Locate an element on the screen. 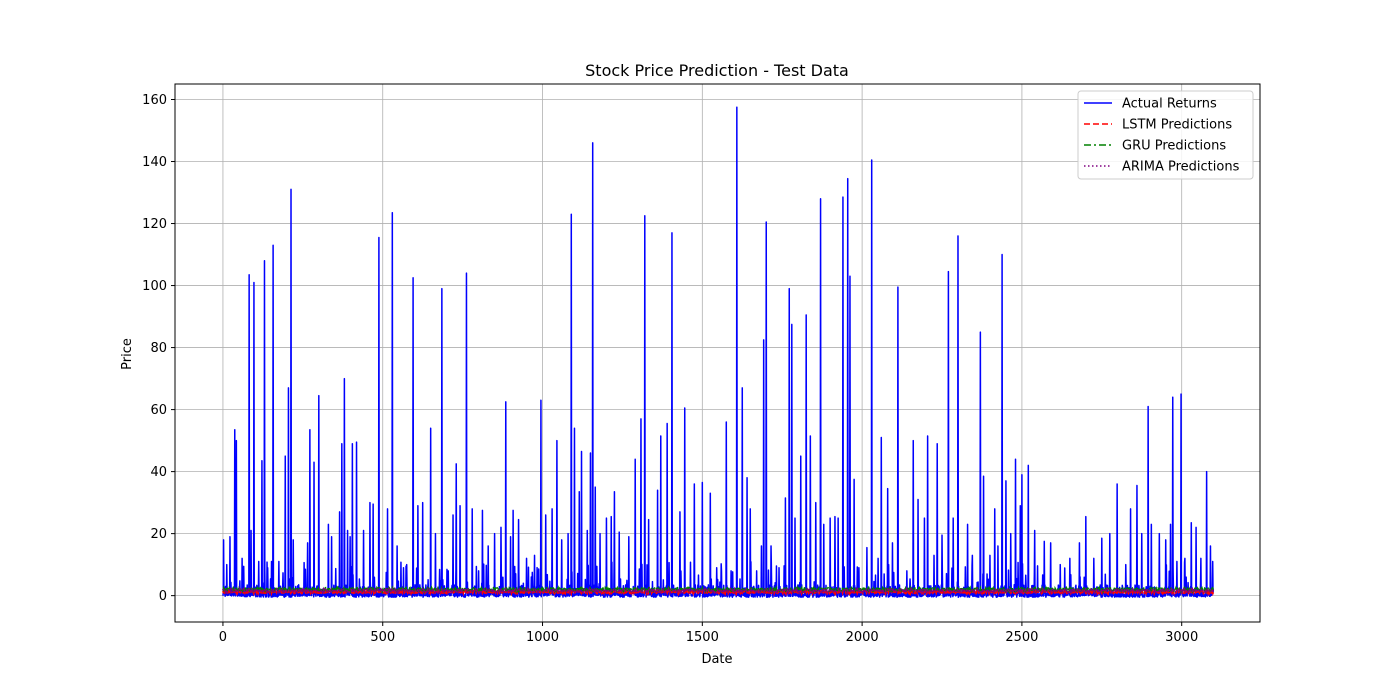 This screenshot has width=1400, height=700. x-axis-ticks: 0 500 1000 1500 2000 2500 3000 is located at coordinates (708, 633).